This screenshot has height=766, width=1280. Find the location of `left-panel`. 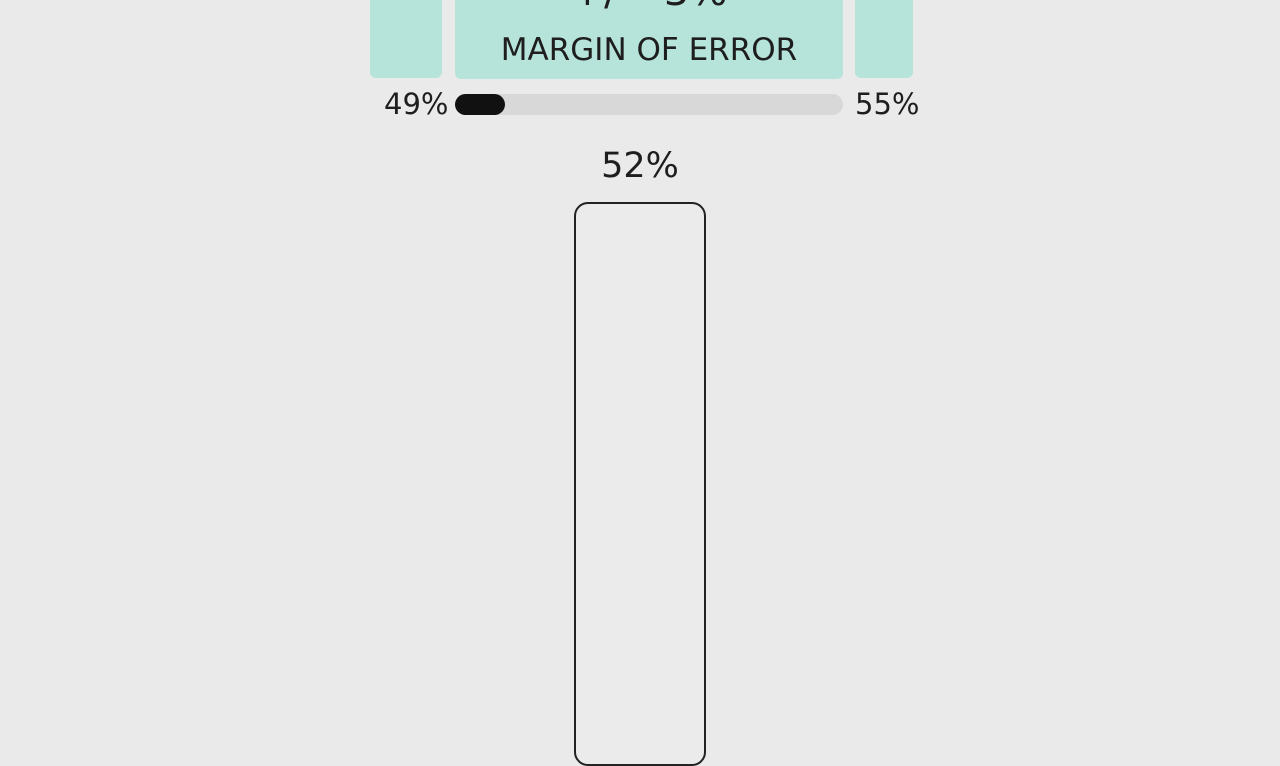

left-panel is located at coordinates (406, 39).